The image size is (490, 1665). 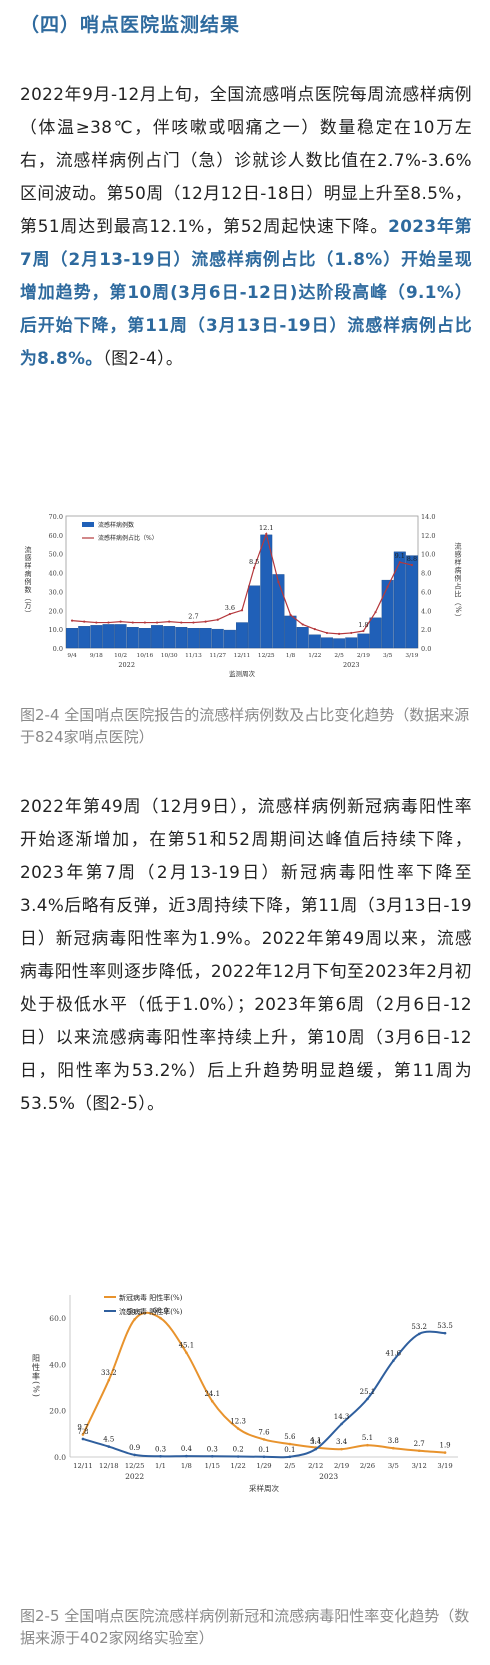 I want to click on line-percent, so click(x=242, y=583).